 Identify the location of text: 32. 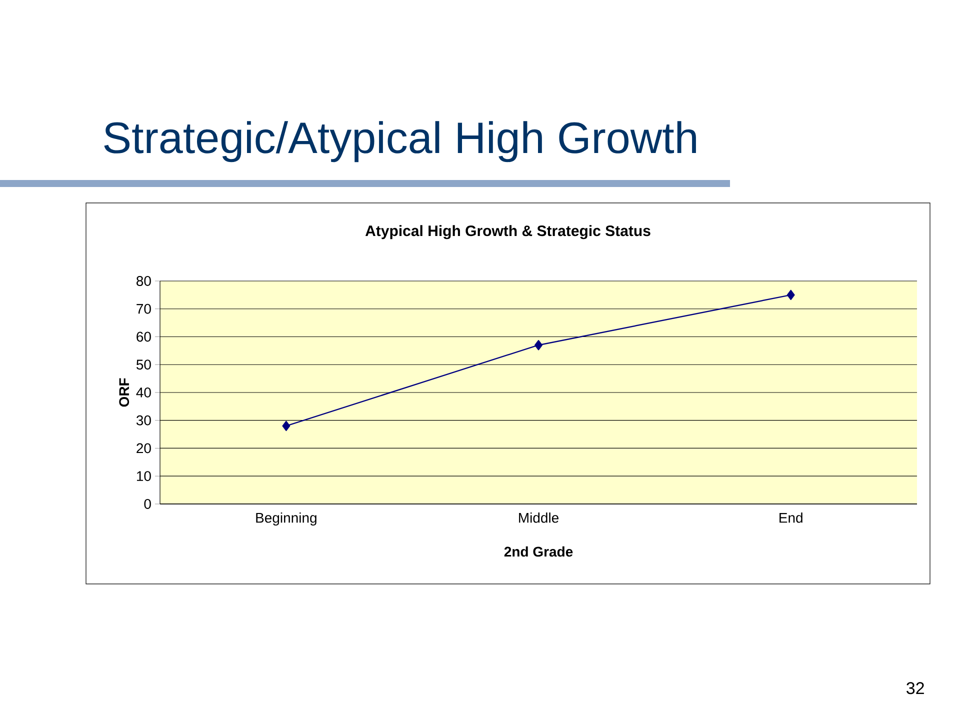
(915, 688).